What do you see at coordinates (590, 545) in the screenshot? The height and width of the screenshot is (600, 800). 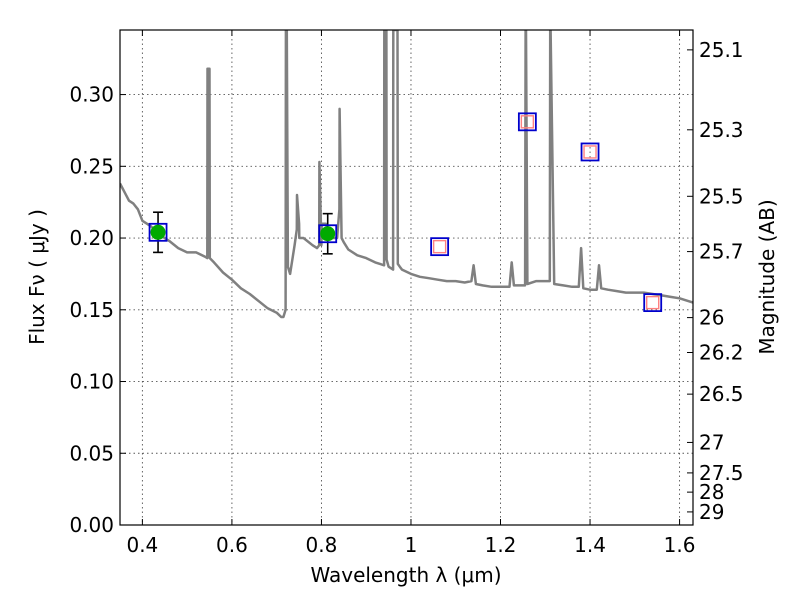 I see `x-tick-label: 1.4` at bounding box center [590, 545].